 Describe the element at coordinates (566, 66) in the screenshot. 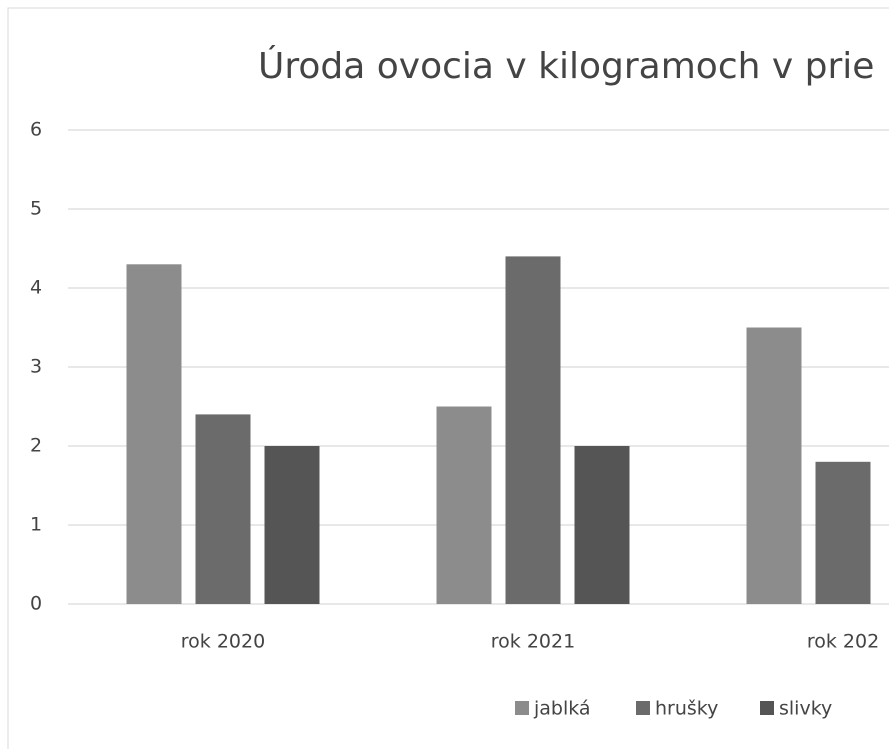

I see `chart-title: Úroda ovocia v kilogramoch v prie` at that location.